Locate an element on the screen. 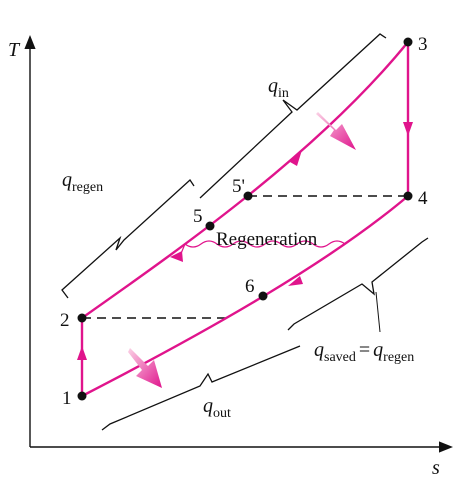 This screenshot has height=486, width=474. q-out-symbol: q is located at coordinates (208, 406).